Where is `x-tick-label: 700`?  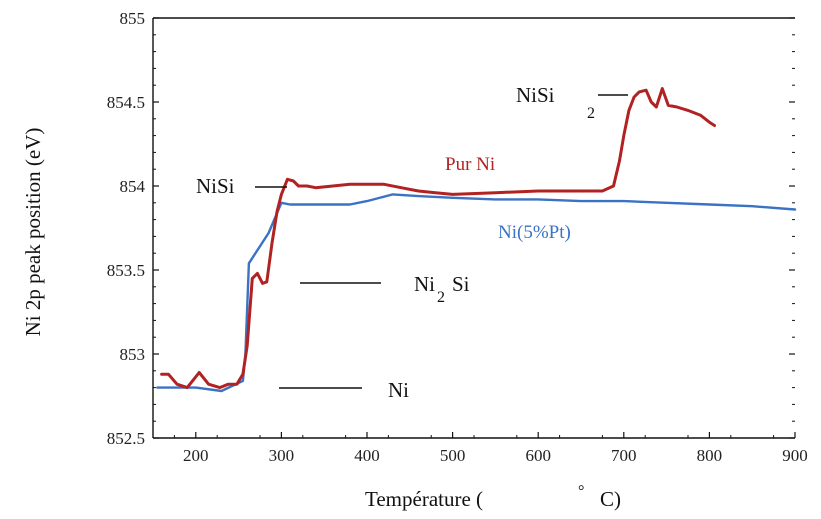 x-tick-label: 700 is located at coordinates (624, 455).